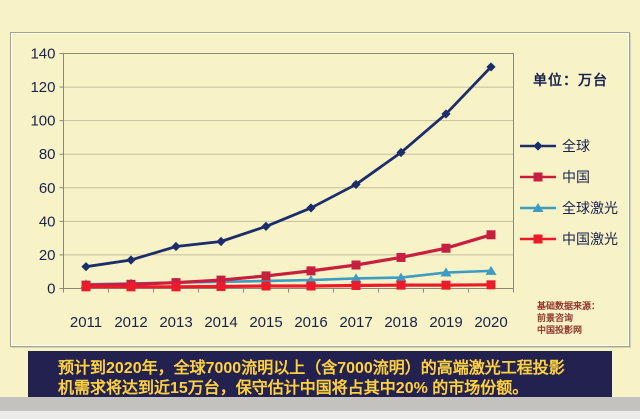  What do you see at coordinates (42, 121) in the screenshot?
I see `y-tick-label: 100` at bounding box center [42, 121].